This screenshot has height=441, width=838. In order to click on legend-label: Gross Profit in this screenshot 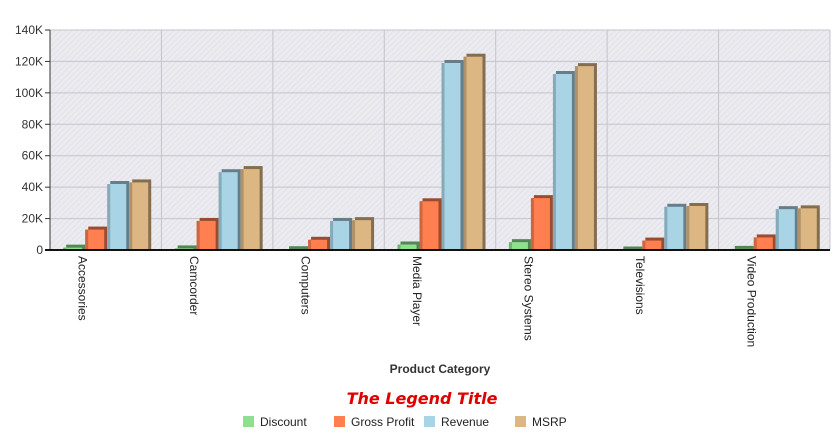, I will do `click(383, 422)`.